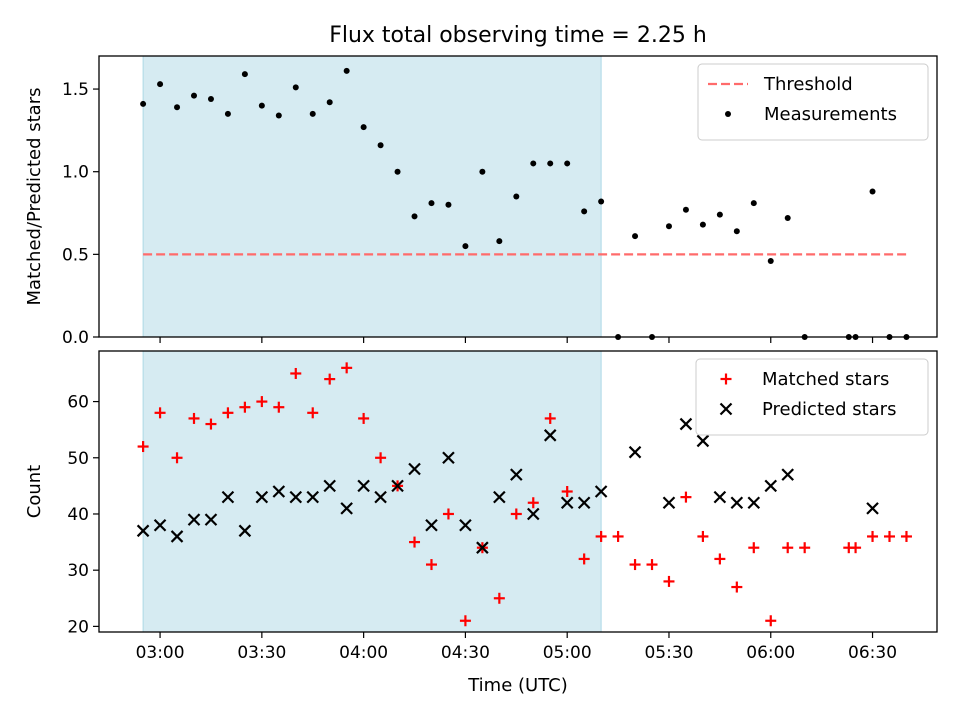 This screenshot has width=960, height=720. What do you see at coordinates (75, 90) in the screenshot?
I see `top-y-tick-label: 1.5` at bounding box center [75, 90].